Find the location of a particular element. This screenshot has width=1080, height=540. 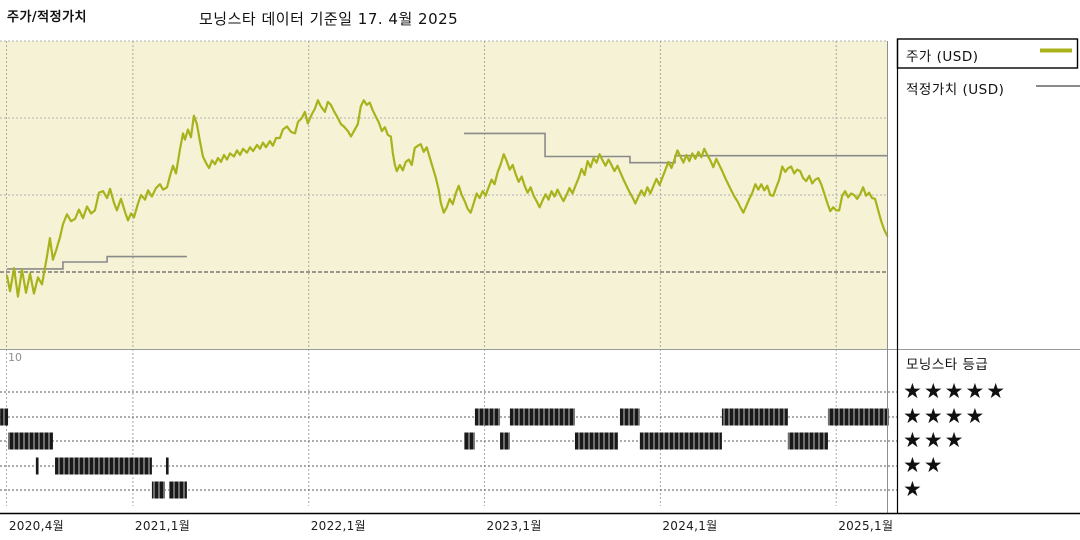

x-tick-label: 2025,1월 is located at coordinates (866, 526).